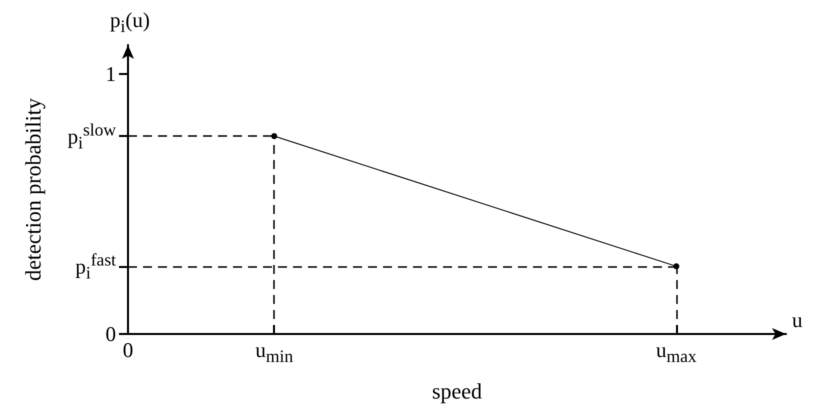  What do you see at coordinates (274, 353) in the screenshot?
I see `x-tick-label: u$_{min}$` at bounding box center [274, 353].